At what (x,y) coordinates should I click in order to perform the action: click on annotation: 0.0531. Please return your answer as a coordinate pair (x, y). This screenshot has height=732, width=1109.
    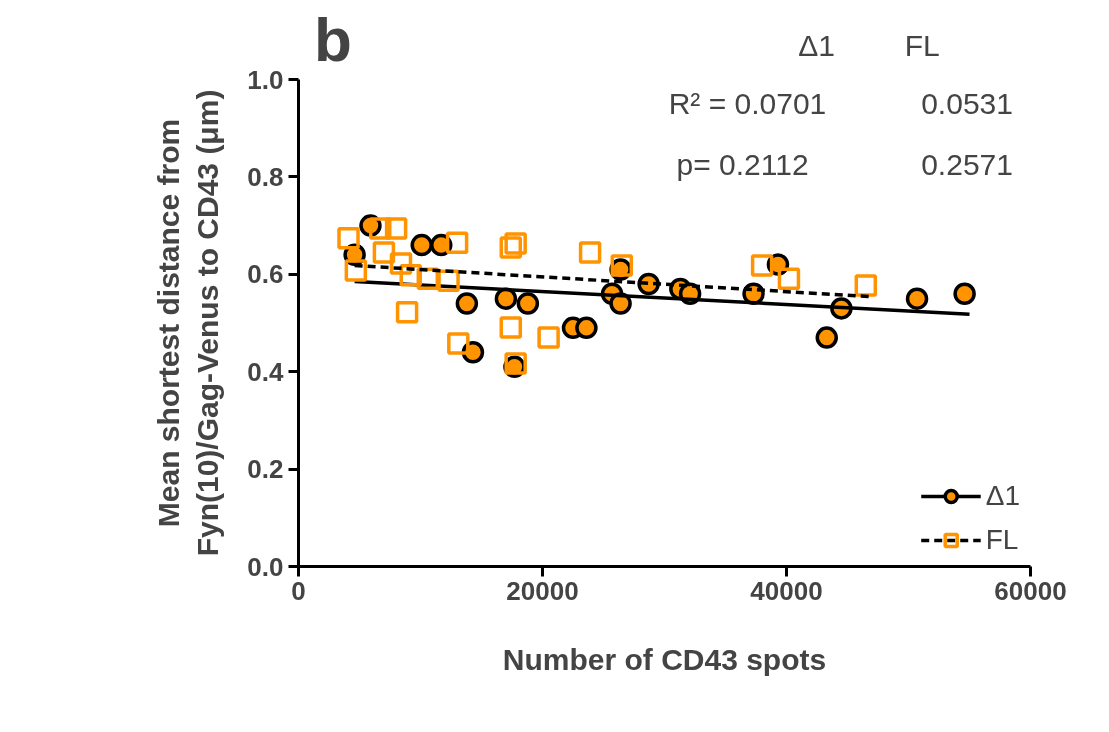
    Looking at the image, I should click on (967, 103).